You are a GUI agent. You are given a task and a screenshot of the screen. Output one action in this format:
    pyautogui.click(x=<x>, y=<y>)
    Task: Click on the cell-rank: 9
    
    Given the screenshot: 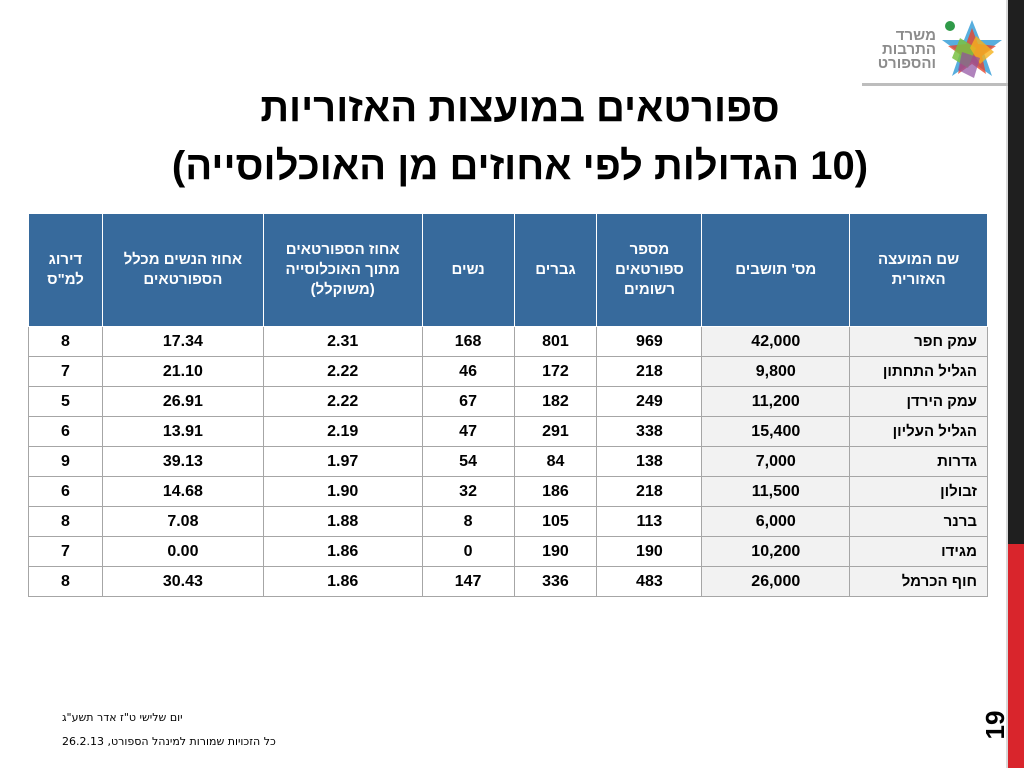 What is the action you would take?
    pyautogui.click(x=65, y=461)
    